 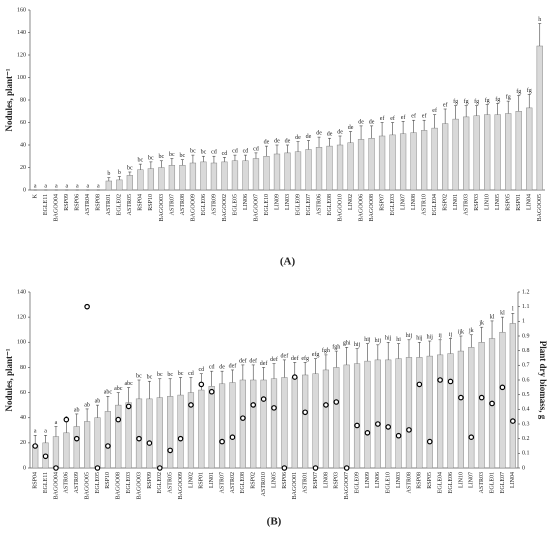 What do you see at coordinates (526, 336) in the screenshot?
I see `y2-tick-label: 0.9` at bounding box center [526, 336].